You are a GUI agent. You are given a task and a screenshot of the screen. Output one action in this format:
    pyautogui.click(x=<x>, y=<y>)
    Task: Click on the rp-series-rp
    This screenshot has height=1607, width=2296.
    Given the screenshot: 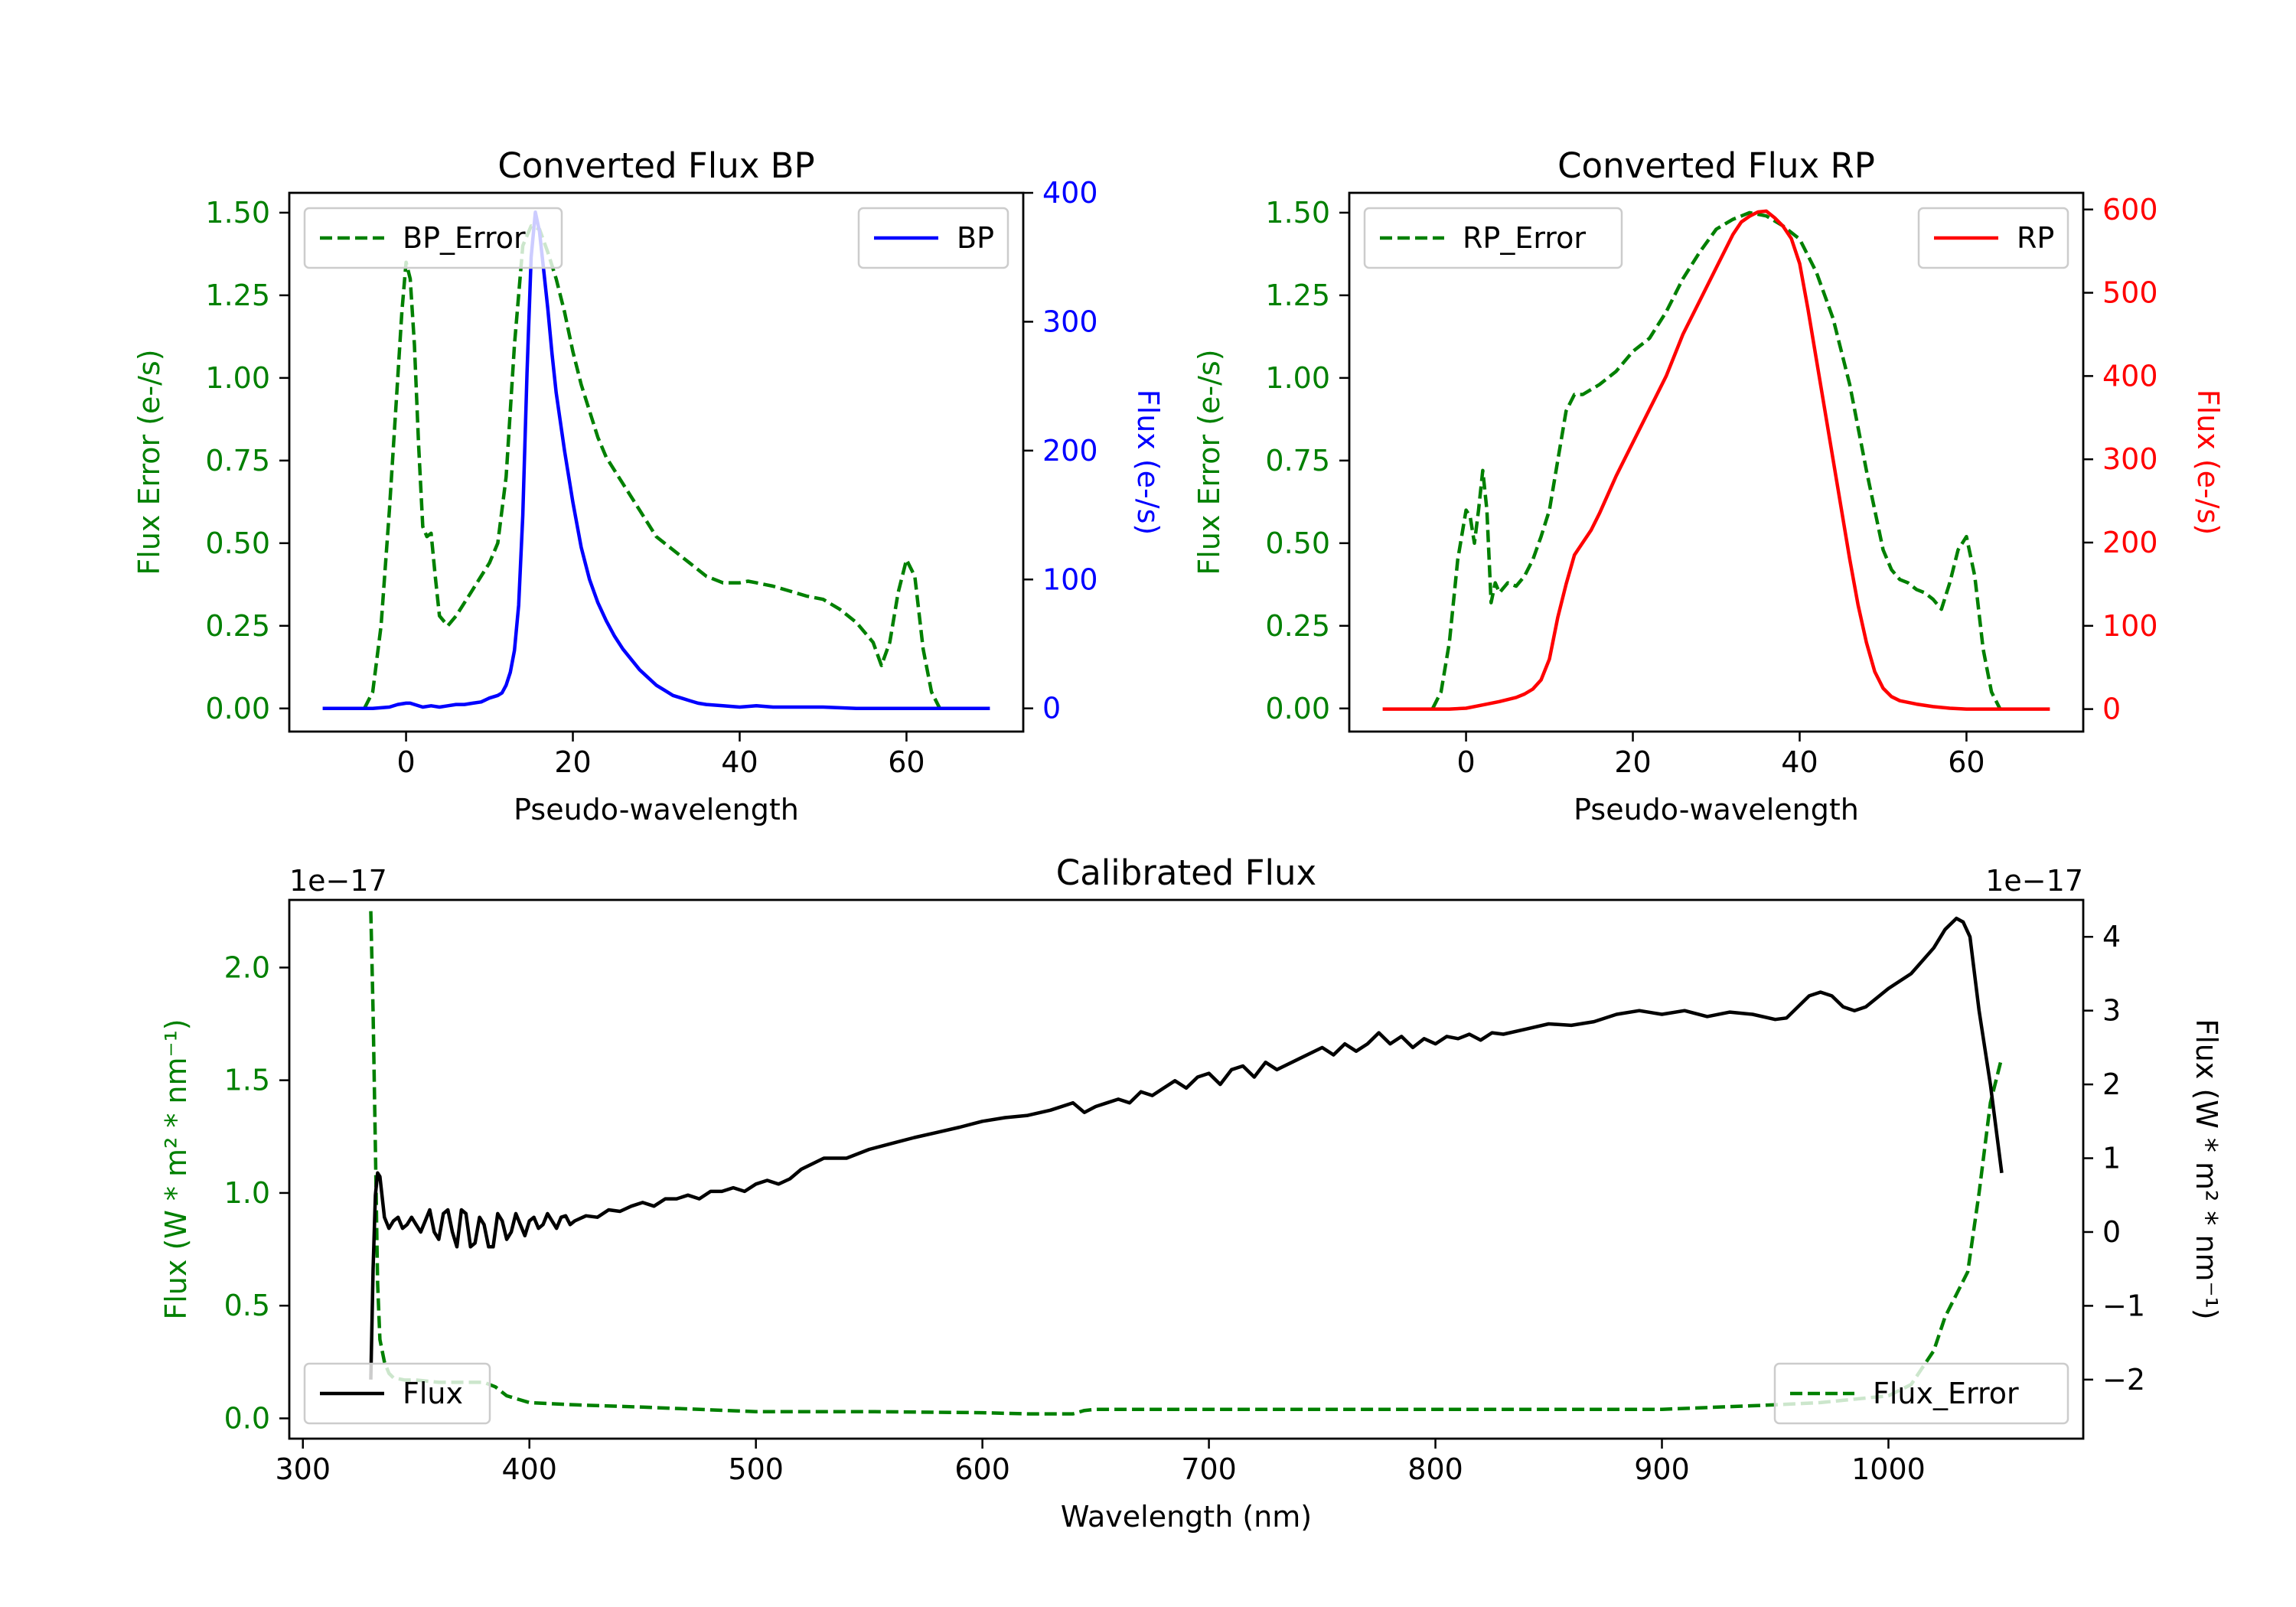 What is the action you would take?
    pyautogui.click(x=1716, y=460)
    